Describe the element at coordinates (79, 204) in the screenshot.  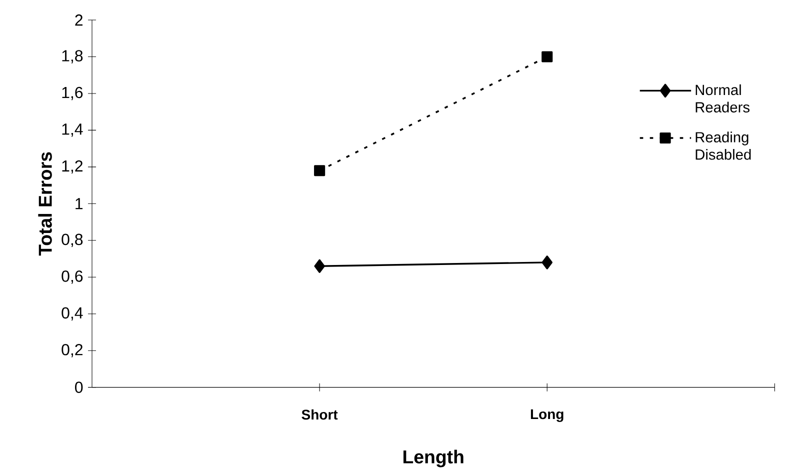
I see `y-tick-label: 1` at that location.